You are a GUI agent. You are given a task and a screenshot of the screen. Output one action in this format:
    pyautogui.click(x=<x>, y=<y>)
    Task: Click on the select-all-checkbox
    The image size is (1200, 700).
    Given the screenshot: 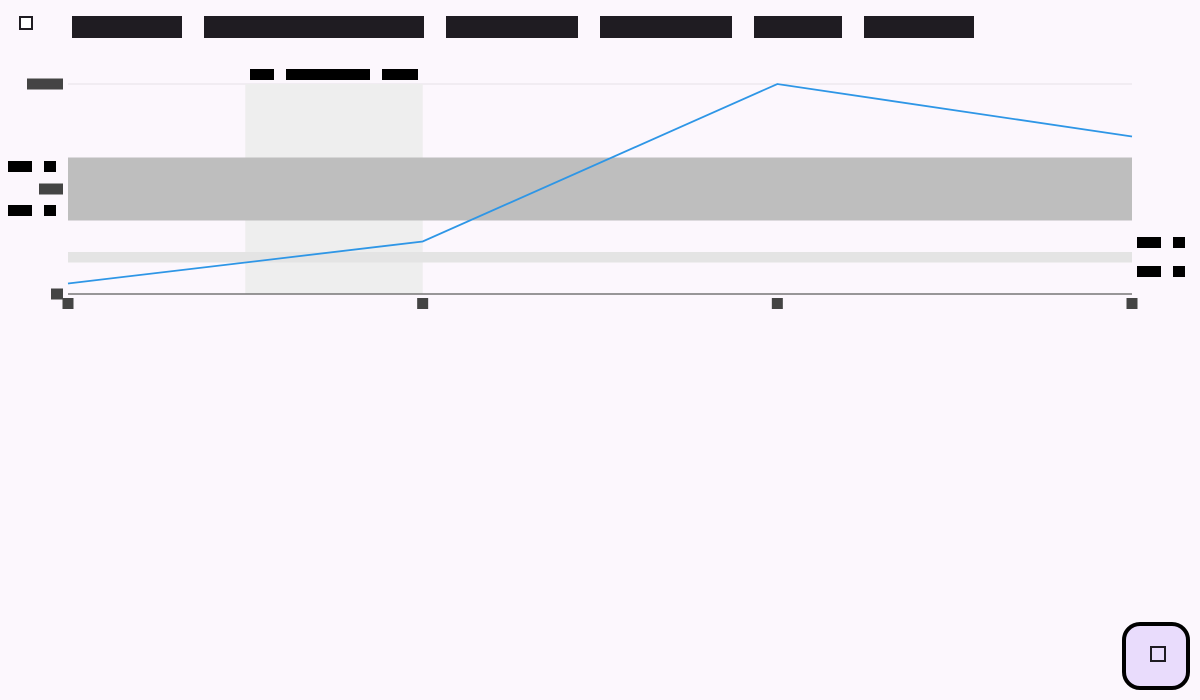 What is the action you would take?
    pyautogui.click(x=26, y=23)
    